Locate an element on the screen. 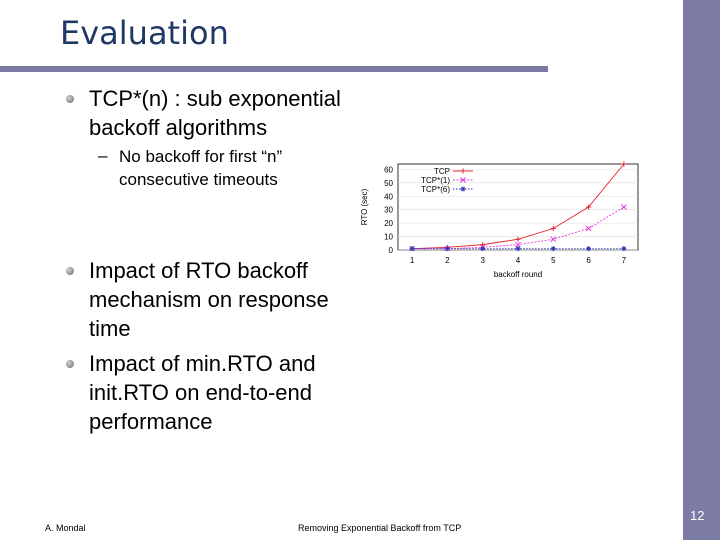  x-tick-label: 1 is located at coordinates (412, 260).